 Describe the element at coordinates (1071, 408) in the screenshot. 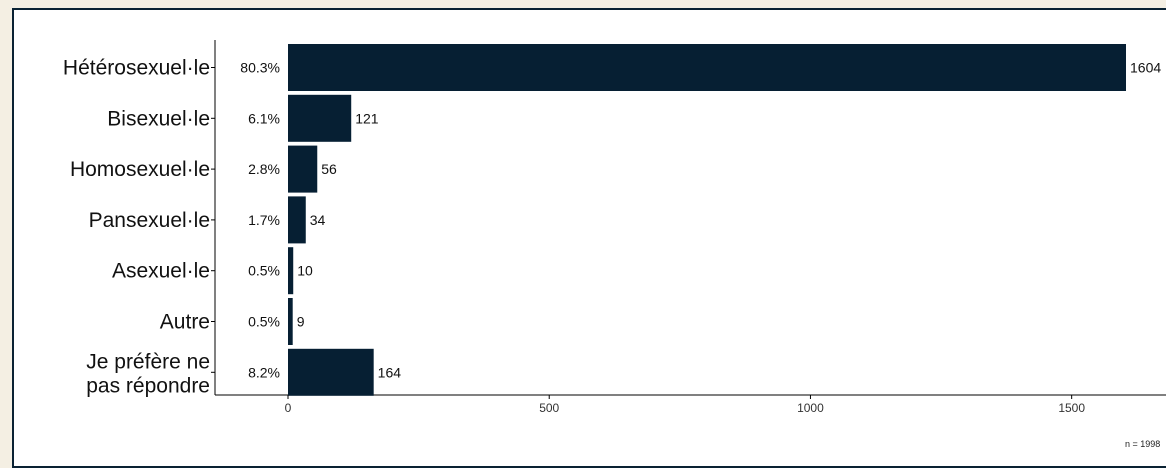

I see `x-tick-label-3: 1500` at that location.